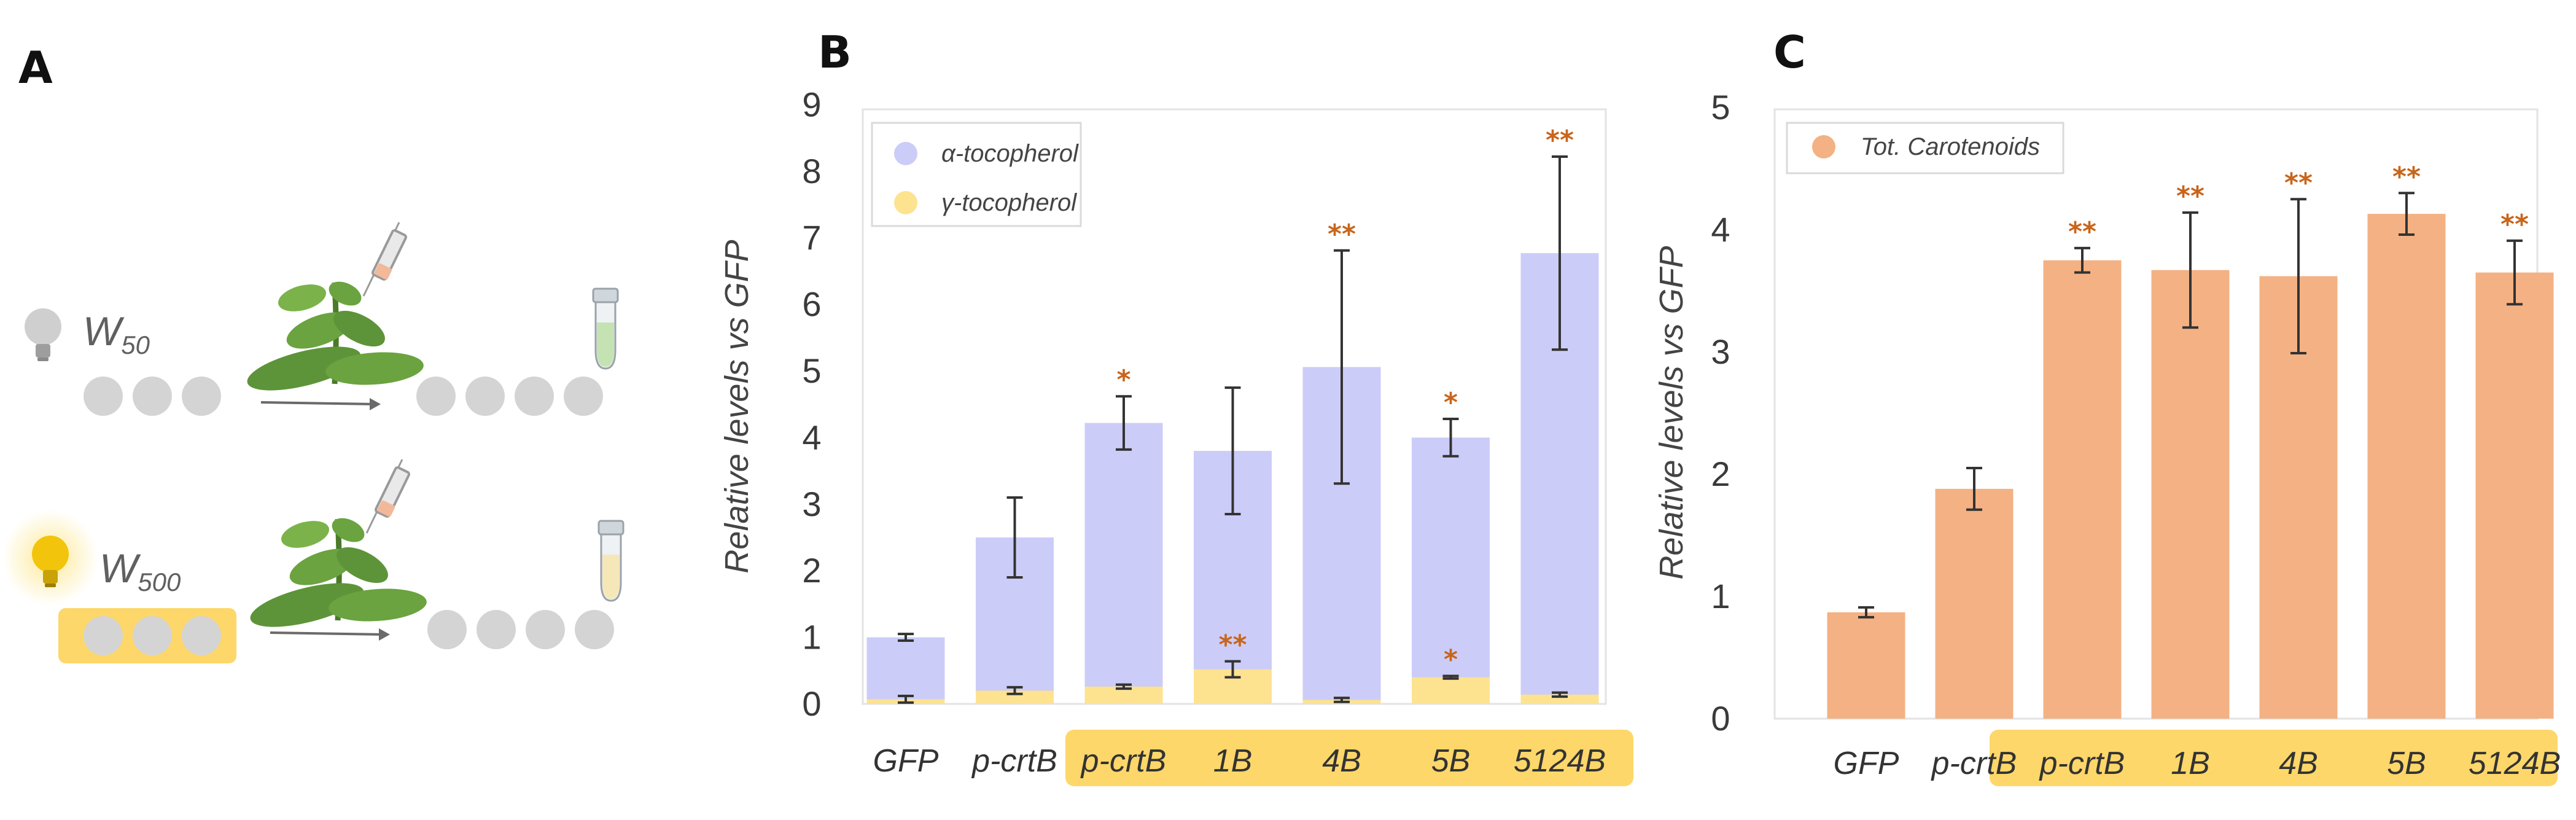  I want to click on significance-marks: *********, so click(1345, 400).